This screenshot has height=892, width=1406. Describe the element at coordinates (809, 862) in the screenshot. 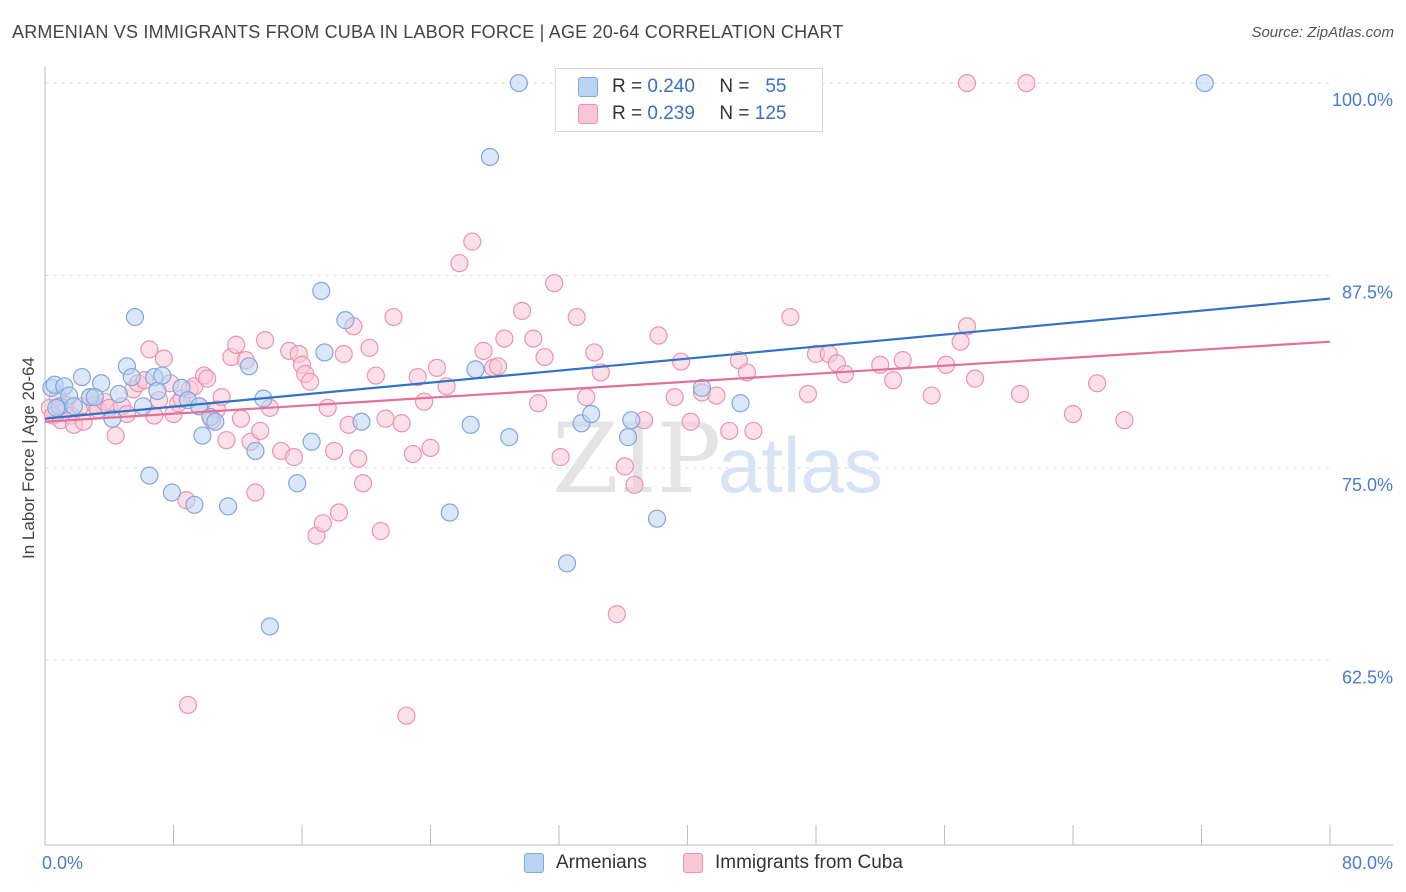

I see `legend-label-cuba: Immigrants from Cuba` at that location.